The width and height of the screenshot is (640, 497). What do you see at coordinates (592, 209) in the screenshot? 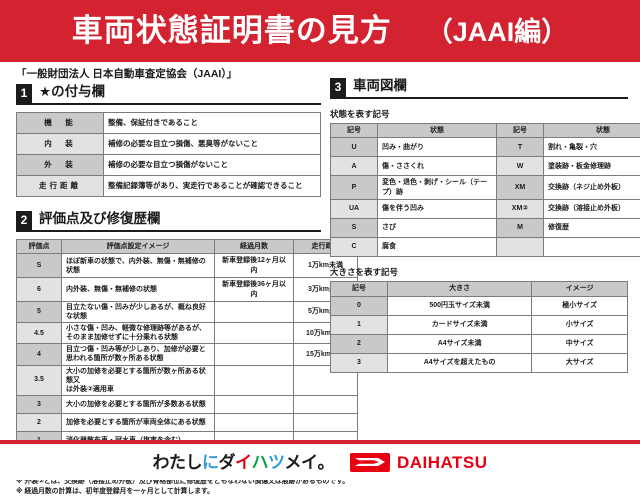
I see `cell-condition-right: 交換跡（溶接止め外板）` at bounding box center [592, 209].